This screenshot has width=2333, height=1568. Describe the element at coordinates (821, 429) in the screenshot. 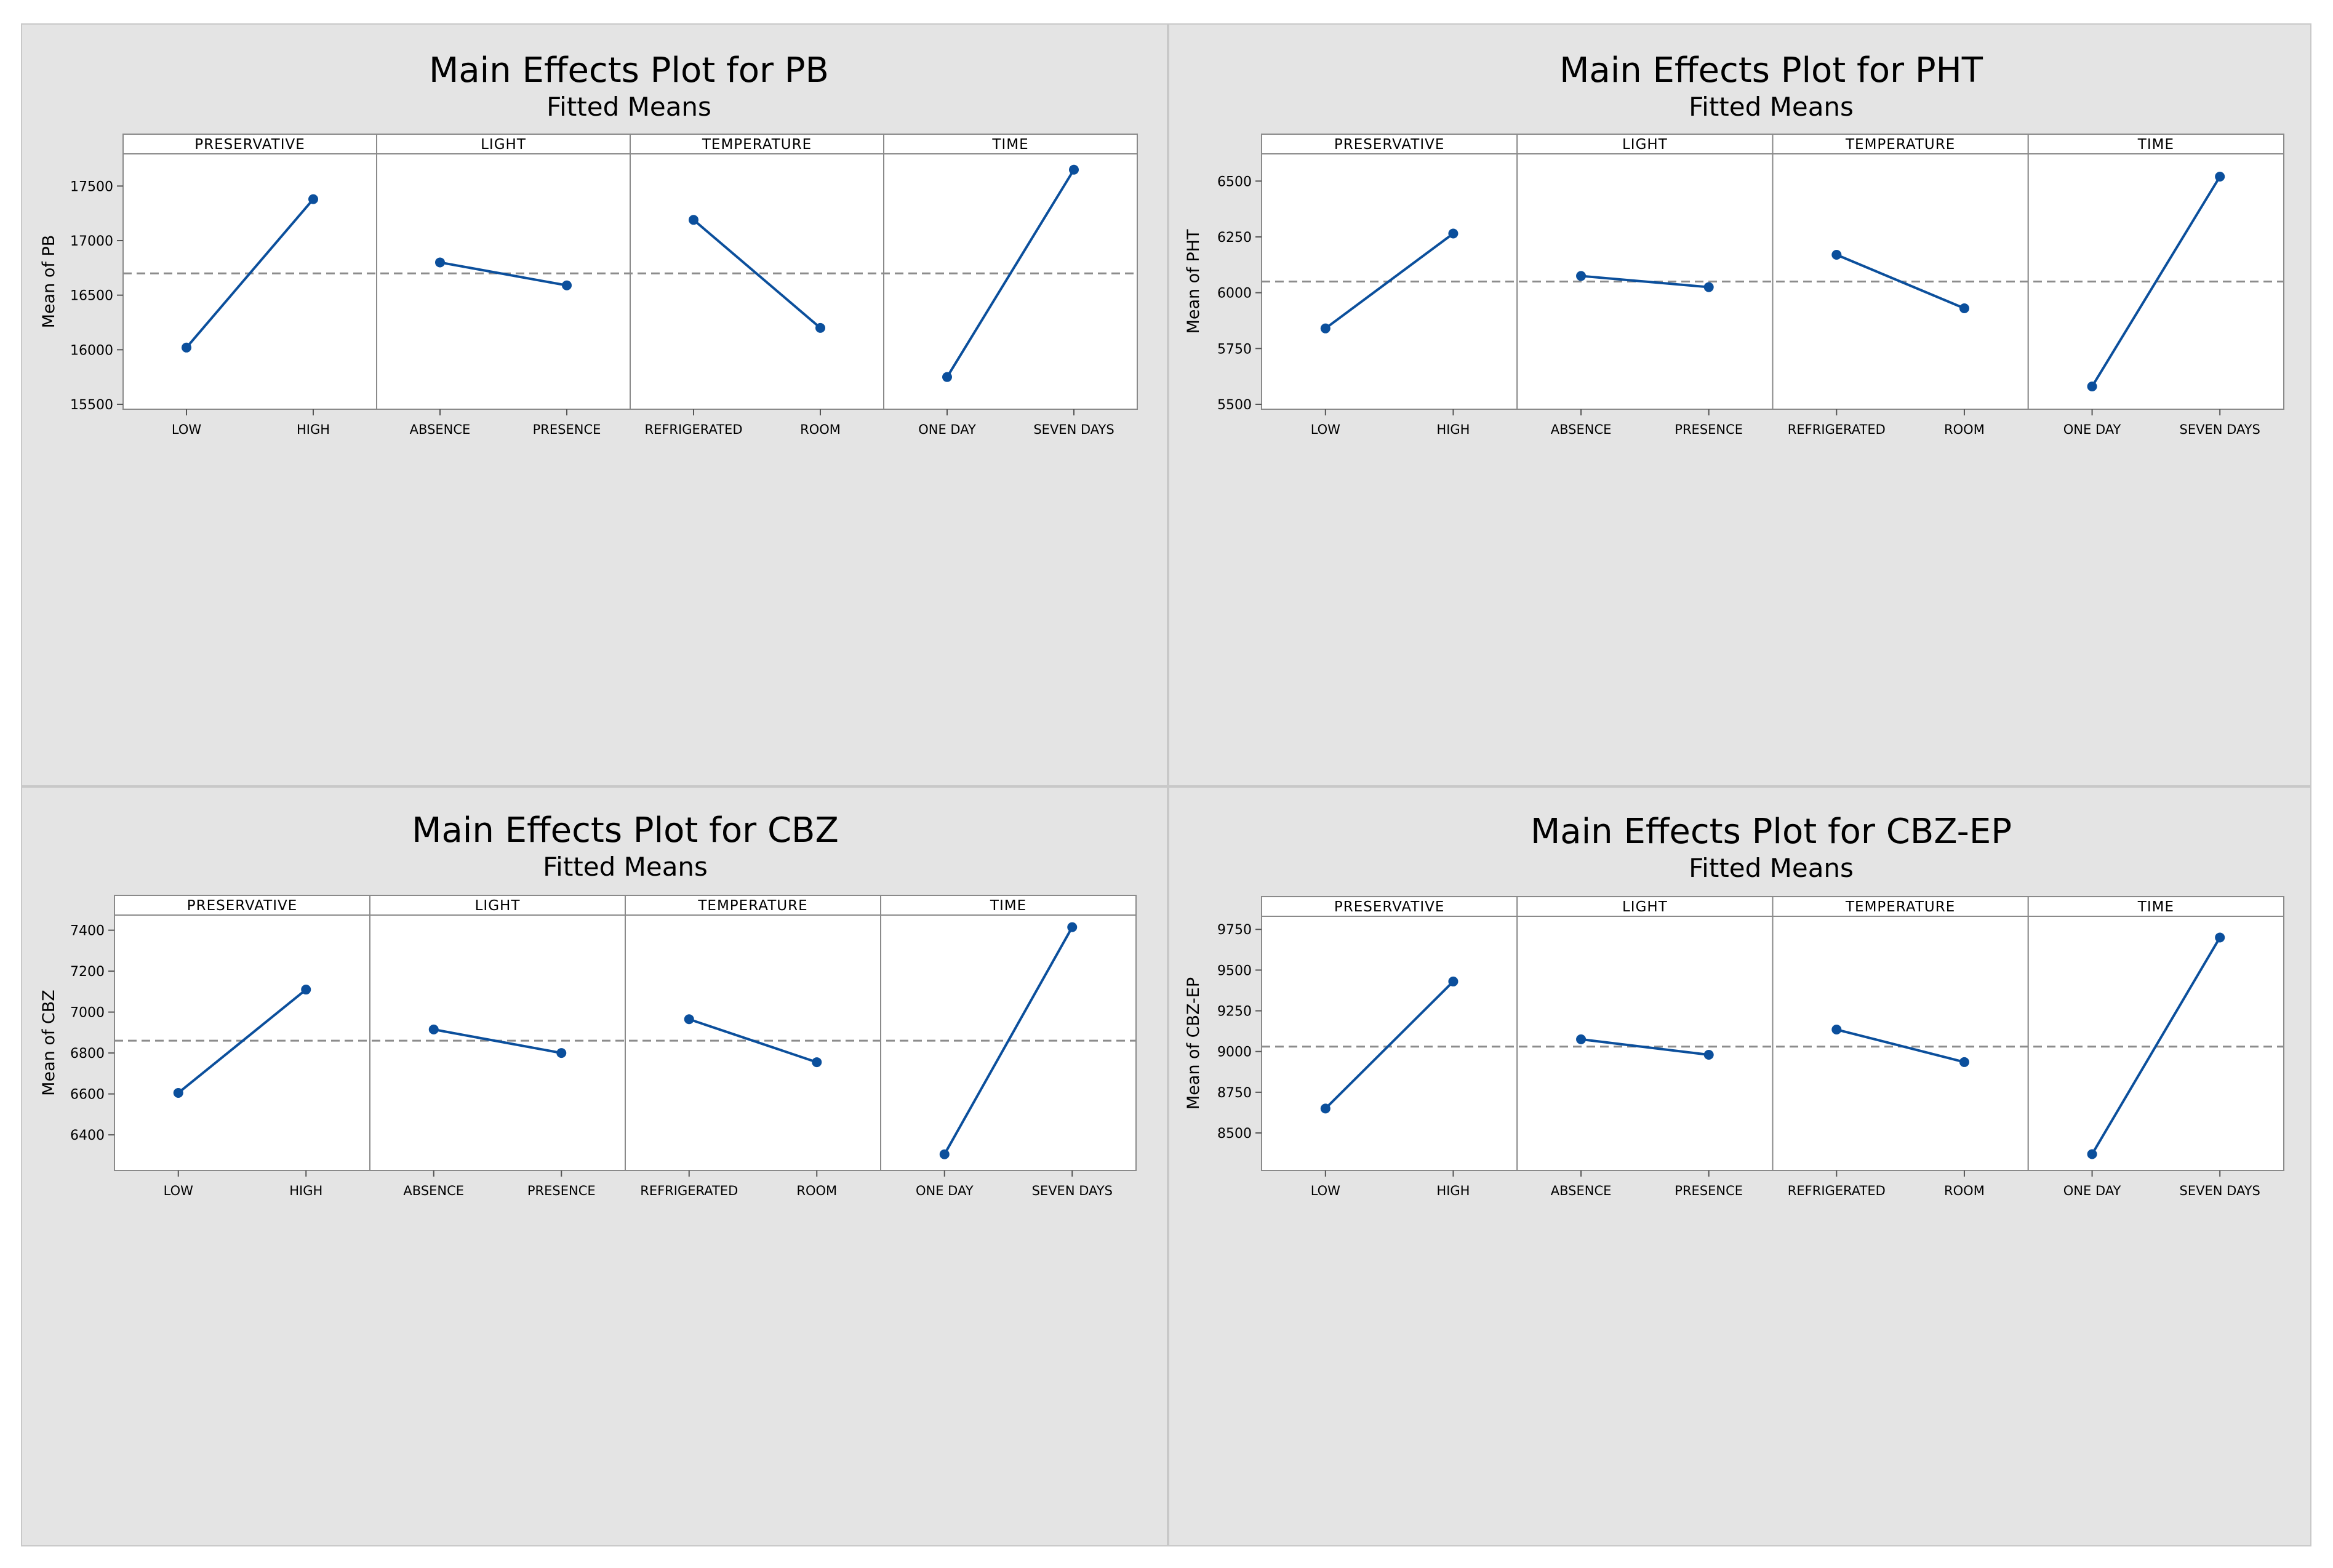

I see `x-tick-label-pb-temperature-room: ROOM` at that location.